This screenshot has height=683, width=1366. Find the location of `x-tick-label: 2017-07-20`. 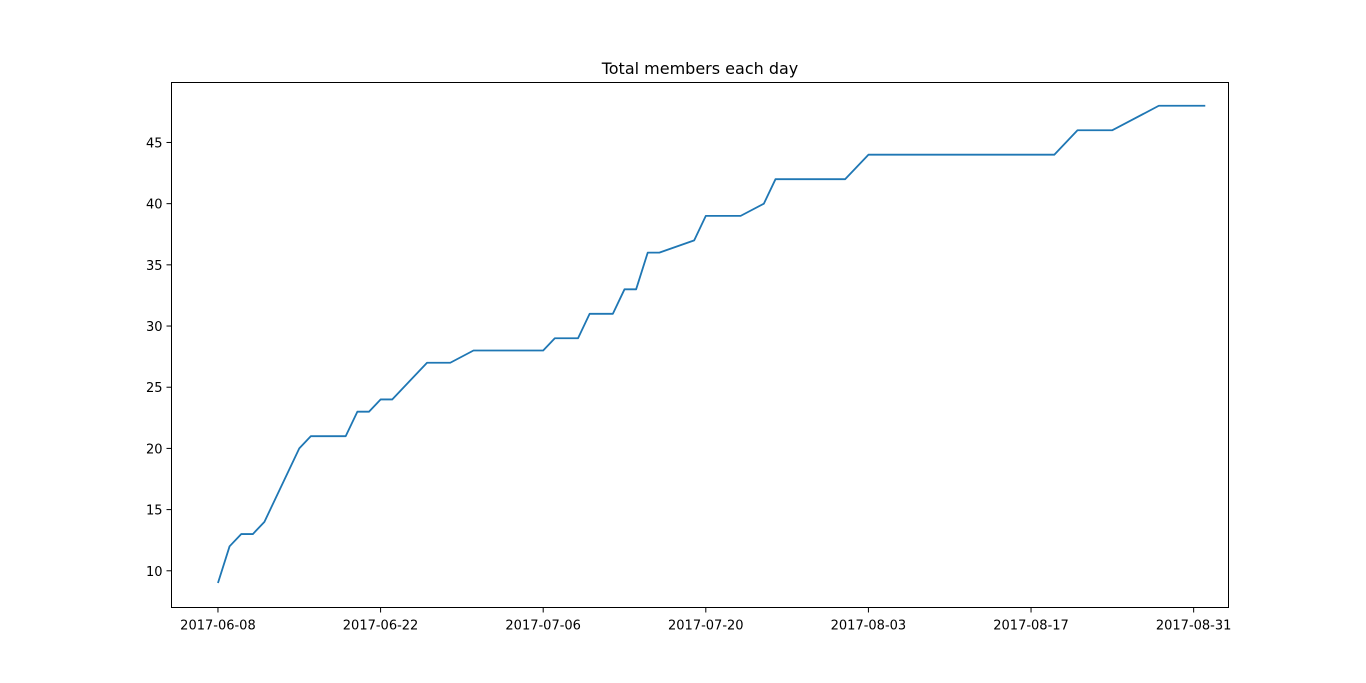

x-tick-label: 2017-07-20 is located at coordinates (706, 626).